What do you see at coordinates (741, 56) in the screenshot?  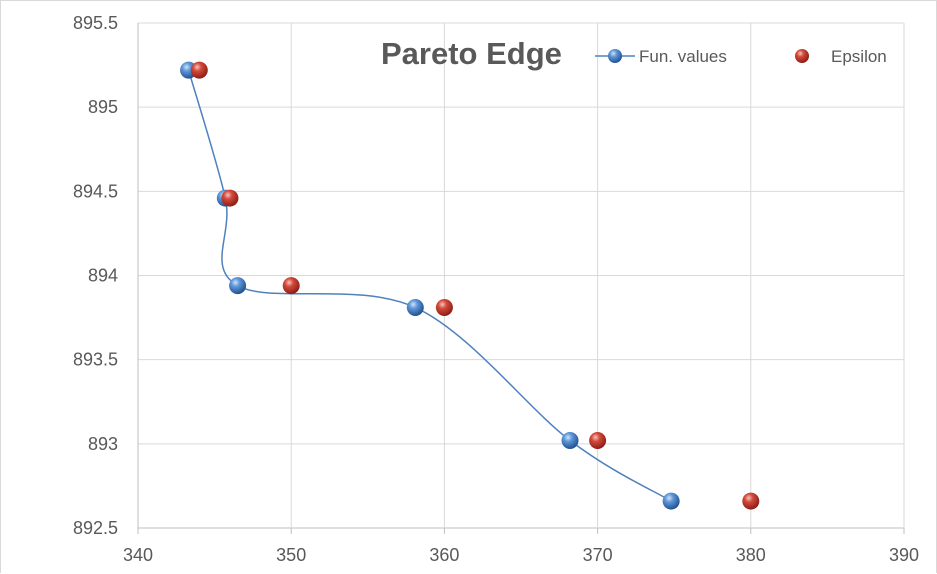 I see `legend: Fun. values Epsilon` at bounding box center [741, 56].